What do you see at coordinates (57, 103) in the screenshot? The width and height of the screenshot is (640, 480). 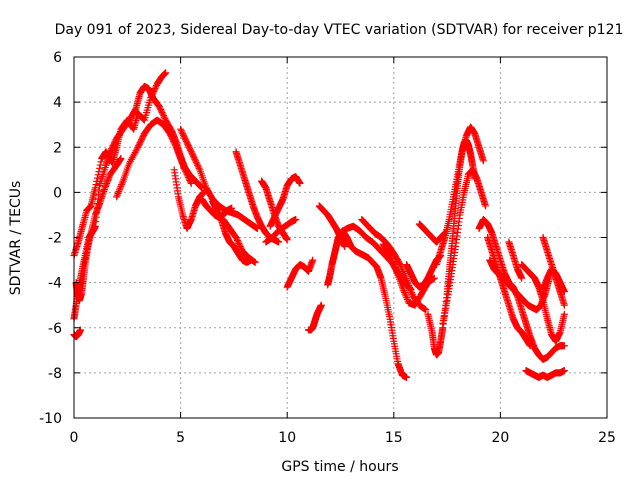 I see `y-tick-label: 4` at bounding box center [57, 103].